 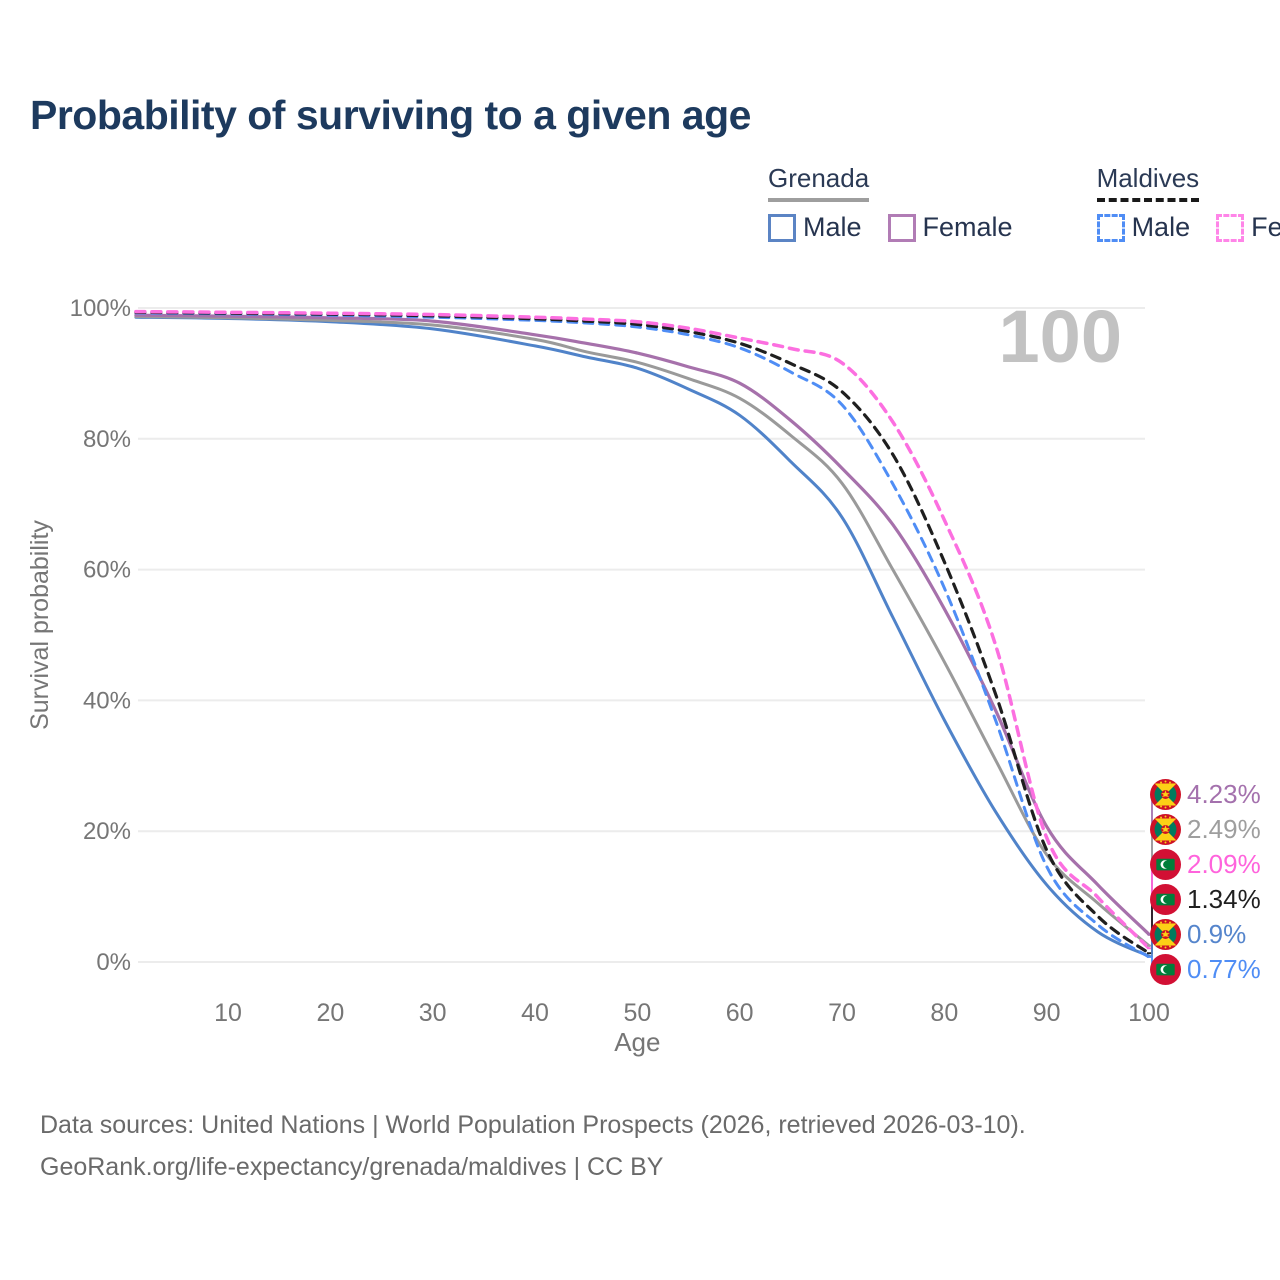 What do you see at coordinates (1224, 864) in the screenshot?
I see `end-label-value: 2.09%` at bounding box center [1224, 864].